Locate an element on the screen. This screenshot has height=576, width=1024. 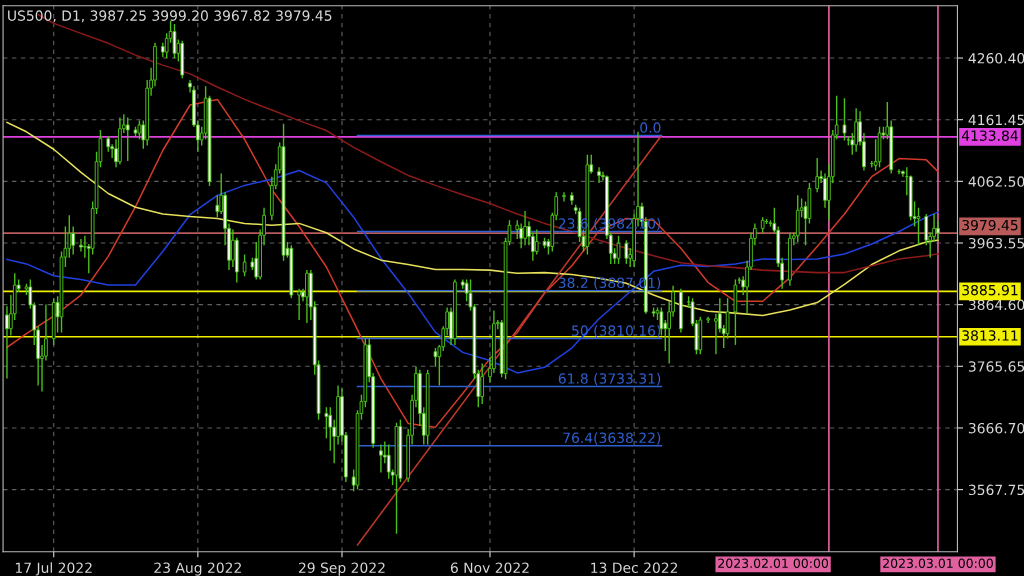
y-tick-label: 4260.40 is located at coordinates (996, 58).